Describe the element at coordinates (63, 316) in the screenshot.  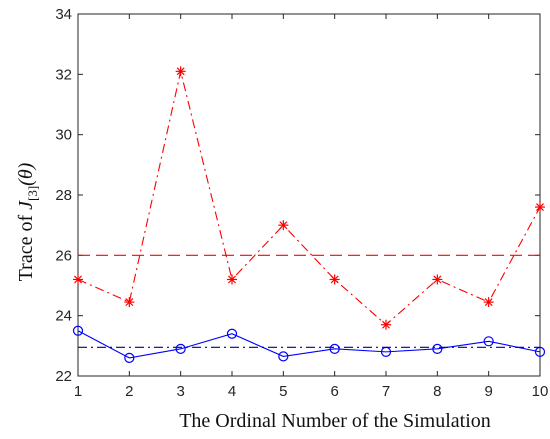
I see `y-tick-label: 24` at that location.